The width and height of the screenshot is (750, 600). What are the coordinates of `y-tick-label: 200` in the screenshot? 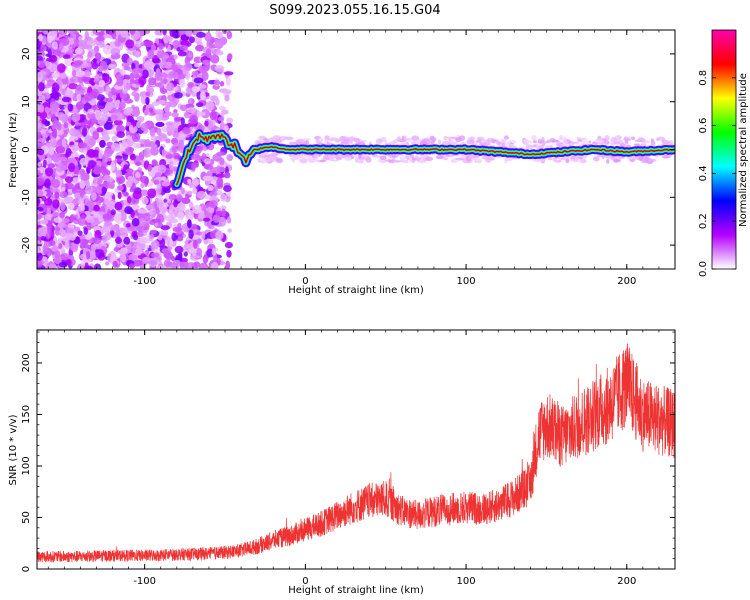 It's located at (26, 362).